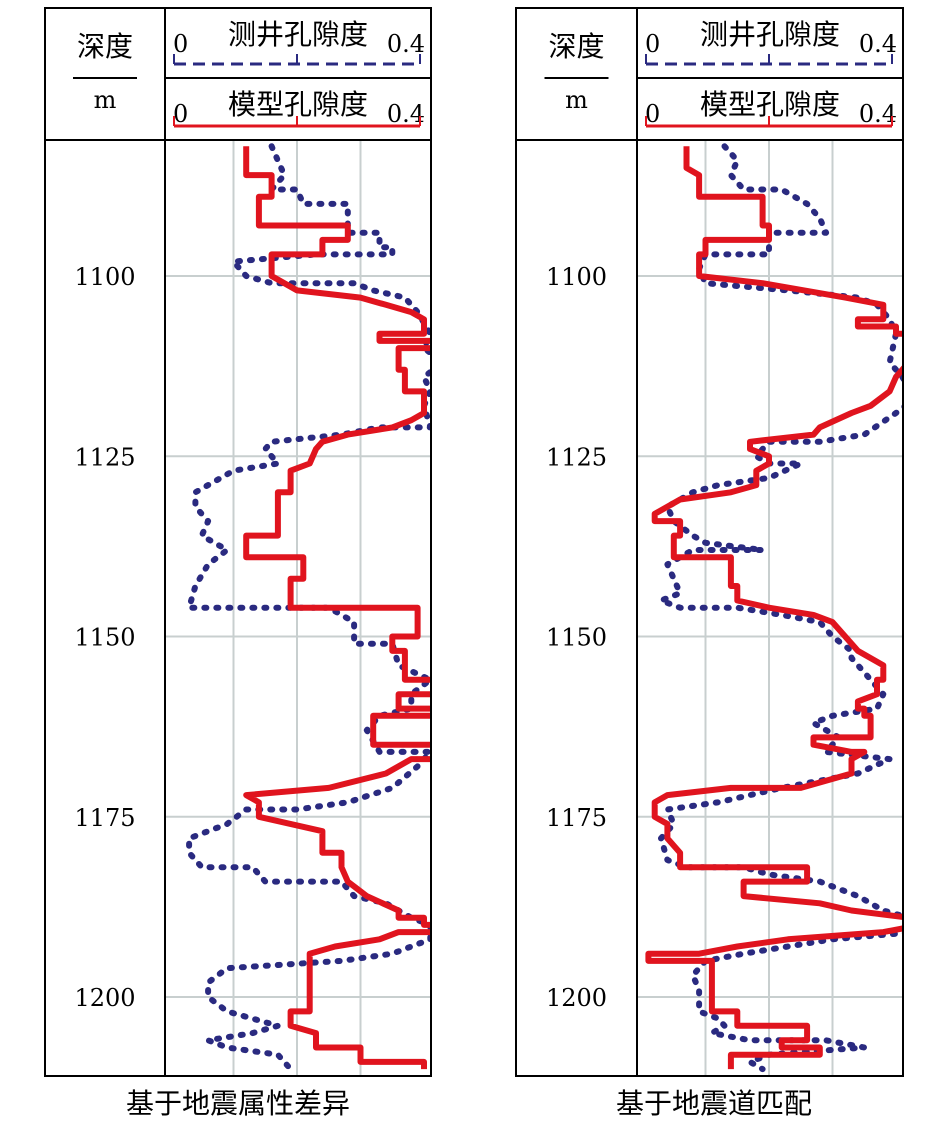 The width and height of the screenshot is (945, 1122). Describe the element at coordinates (238, 1103) in the screenshot. I see `panel-caption: 基于地震属性差异` at that location.